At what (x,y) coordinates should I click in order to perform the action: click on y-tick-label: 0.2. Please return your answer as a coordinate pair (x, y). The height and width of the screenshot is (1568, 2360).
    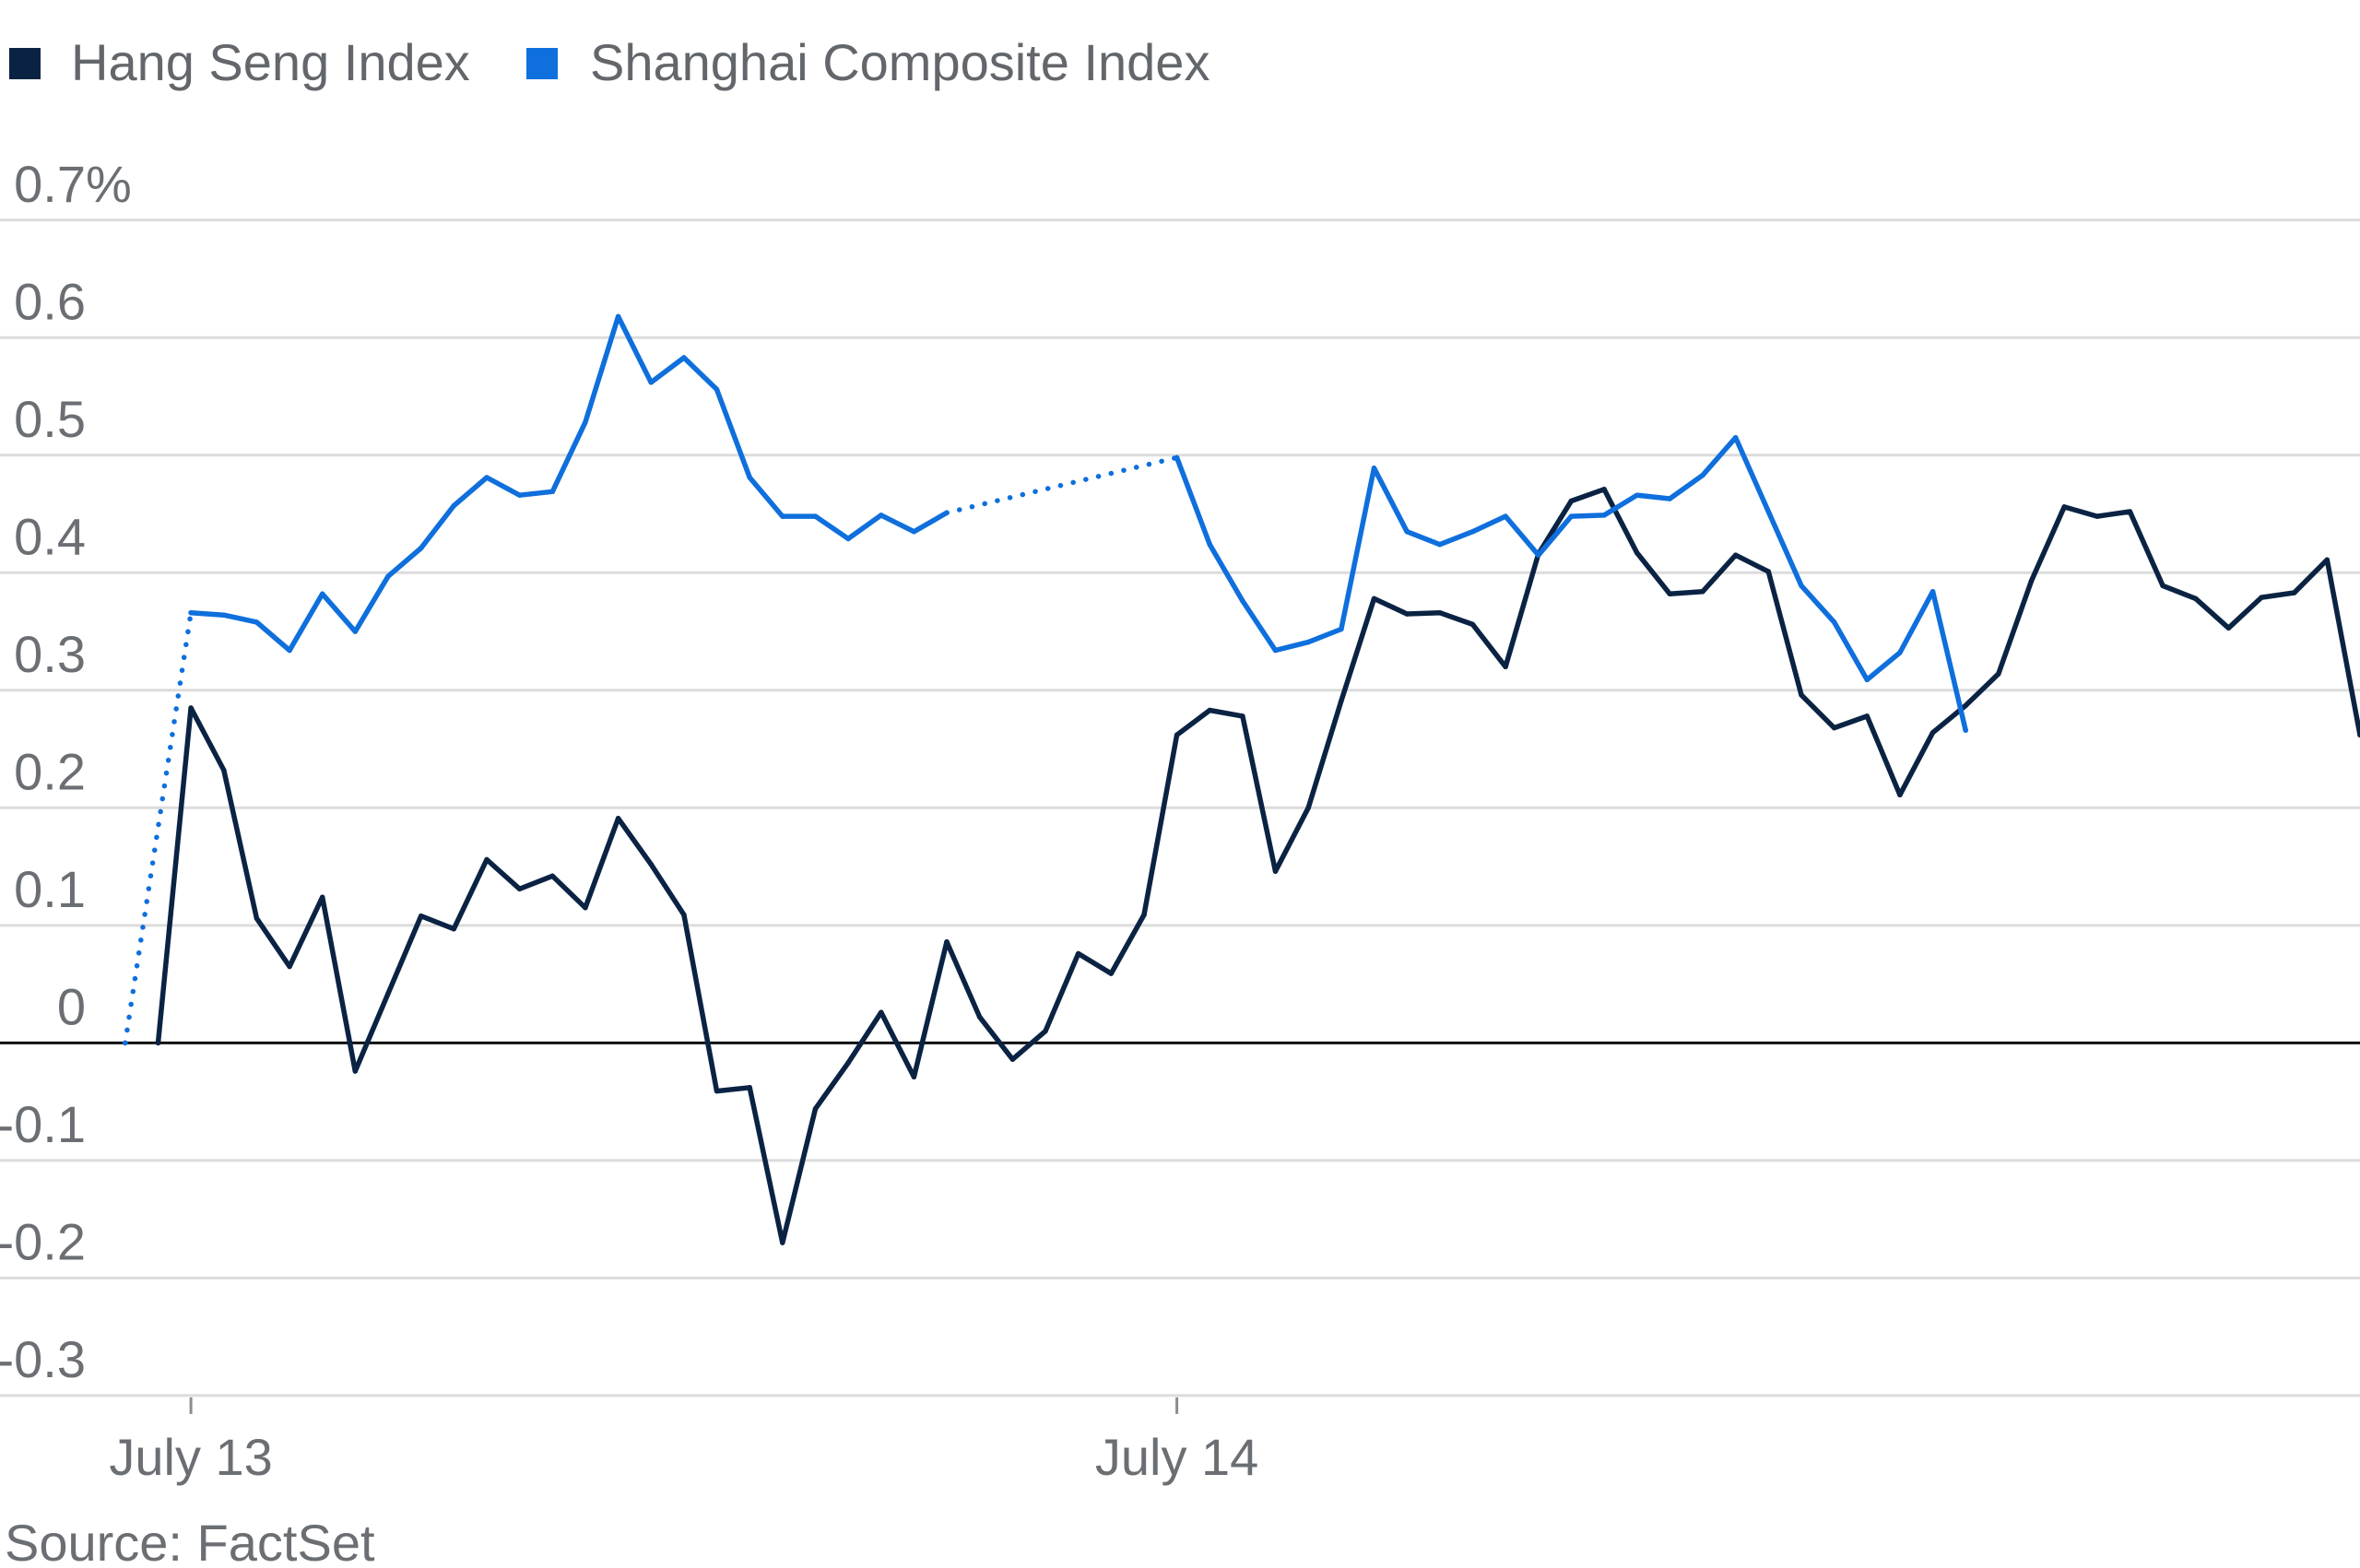
    Looking at the image, I should click on (50, 771).